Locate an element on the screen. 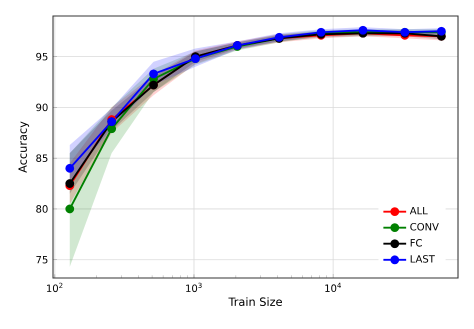  x-axis-title: Train Size is located at coordinates (255, 301).